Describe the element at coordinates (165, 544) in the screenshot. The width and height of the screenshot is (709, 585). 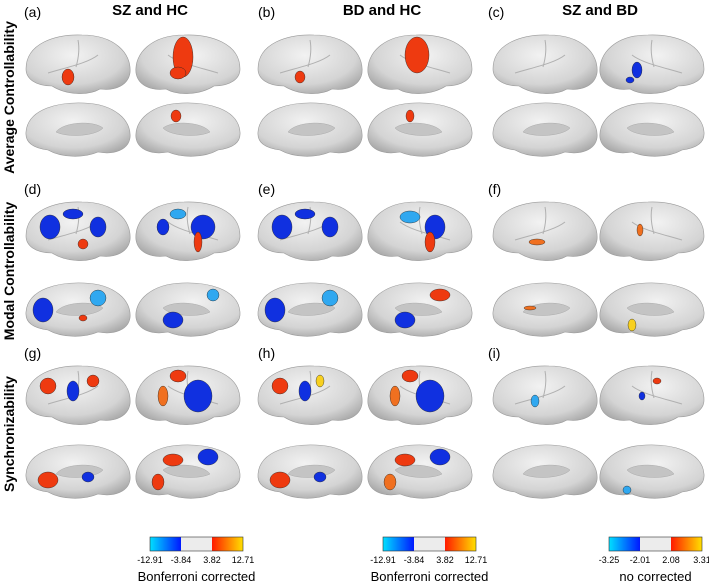
I see `colorbar-negative` at that location.